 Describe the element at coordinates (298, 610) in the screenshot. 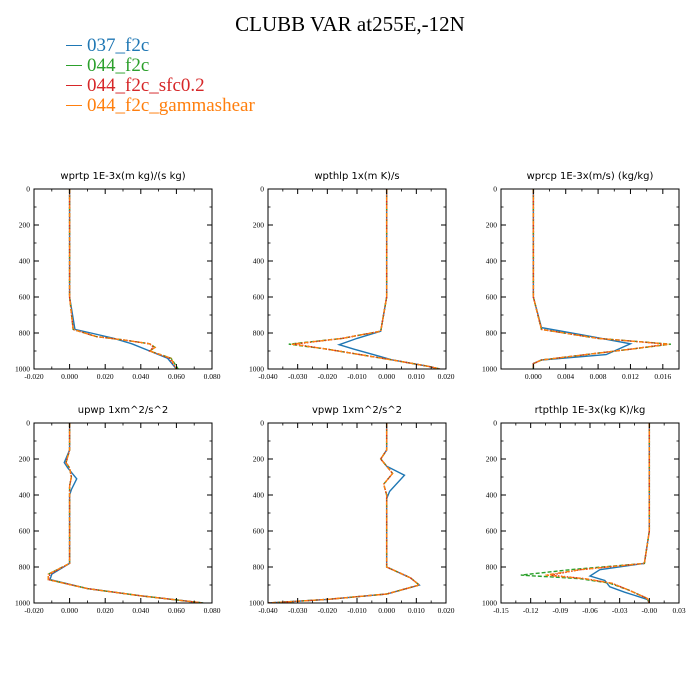

I see `x-tick-label: -0.030` at that location.